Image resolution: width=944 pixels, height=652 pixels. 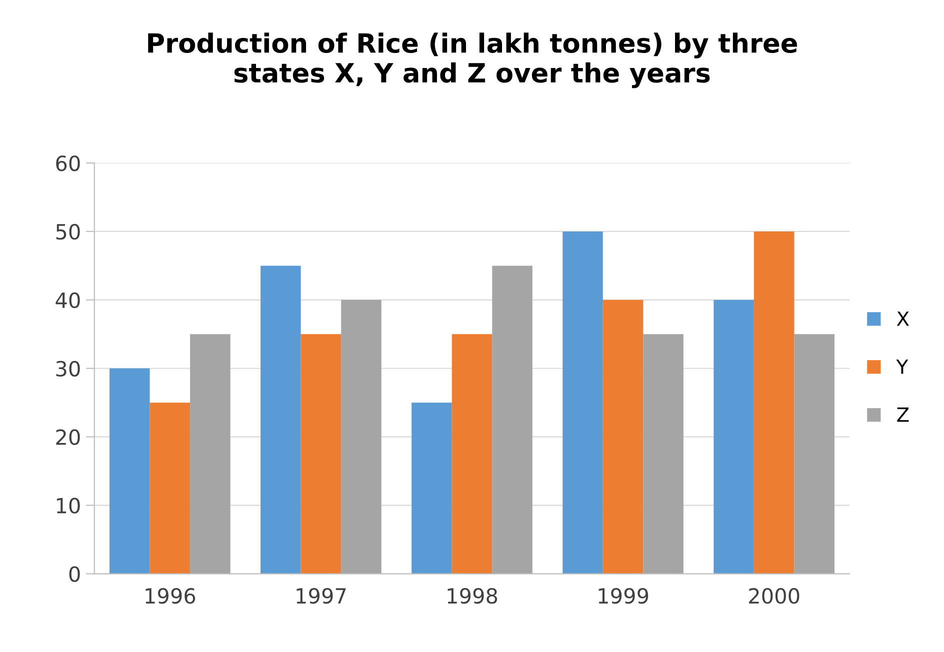 What do you see at coordinates (473, 60) in the screenshot?
I see `chart-title: Production of Rice (in lakh tonnes) by three states X, Y and Z over the years` at bounding box center [473, 60].